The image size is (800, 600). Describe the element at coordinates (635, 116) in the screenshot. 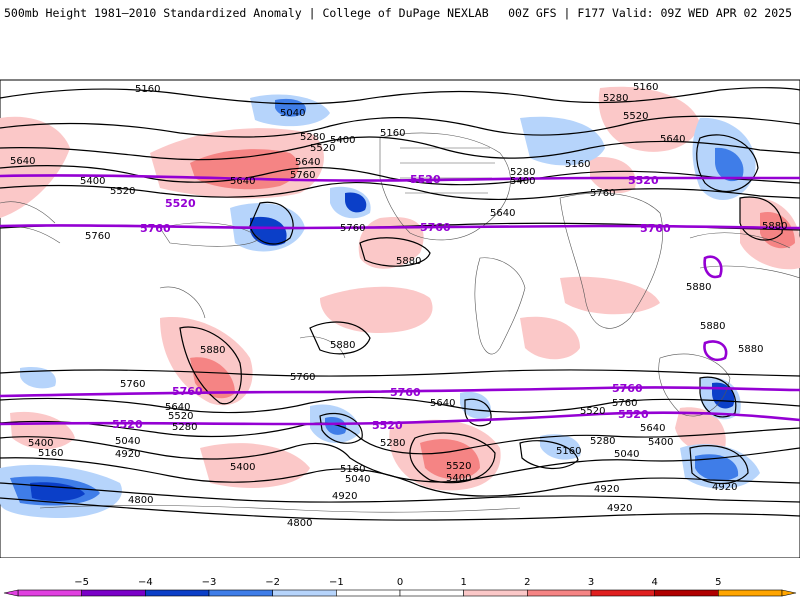

I see `contour-label-5520-eu: 5520` at that location.